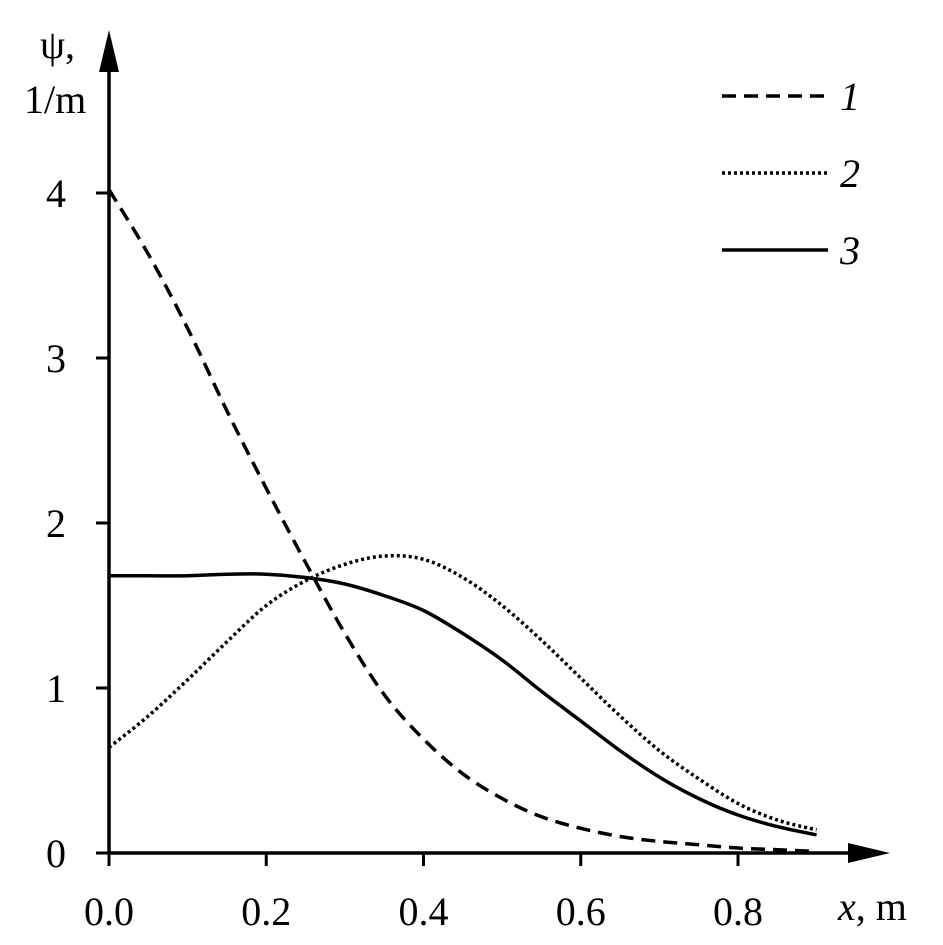 Image resolution: width=943 pixels, height=945 pixels. What do you see at coordinates (791, 173) in the screenshot?
I see `legend: 1 2 3` at bounding box center [791, 173].